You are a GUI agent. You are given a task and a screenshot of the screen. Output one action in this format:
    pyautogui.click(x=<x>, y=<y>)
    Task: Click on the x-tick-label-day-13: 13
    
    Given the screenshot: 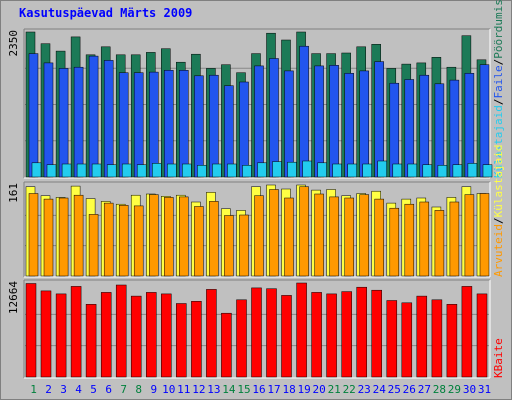 What is the action you would take?
    pyautogui.click(x=213, y=389)
    